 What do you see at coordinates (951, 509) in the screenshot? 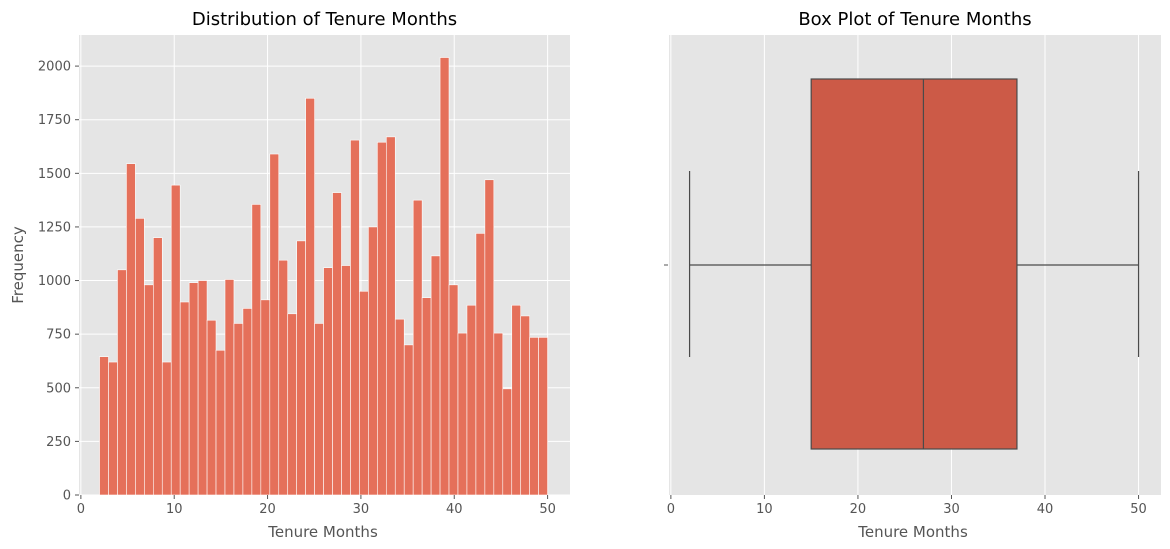
I see `boxplot-x-tick-label: 30` at bounding box center [951, 509].